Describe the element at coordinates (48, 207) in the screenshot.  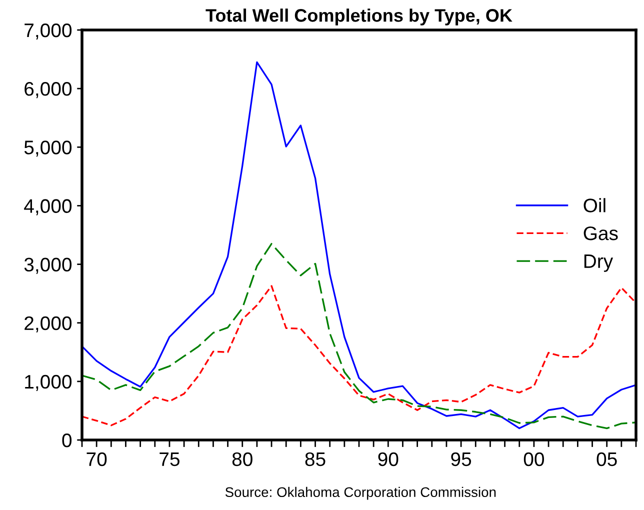
I see `y-tick-label: 4,000` at that location.